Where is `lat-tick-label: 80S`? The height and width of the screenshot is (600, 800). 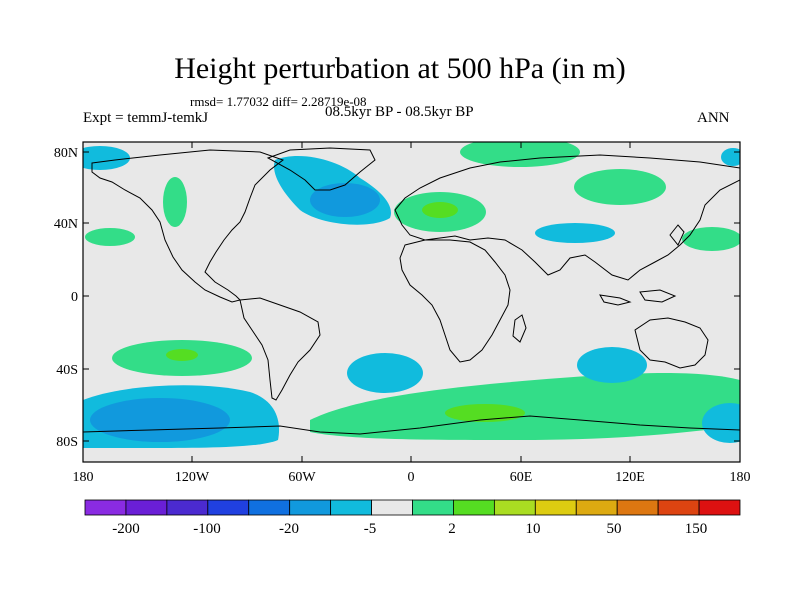 lat-tick-label: 80S is located at coordinates (67, 442).